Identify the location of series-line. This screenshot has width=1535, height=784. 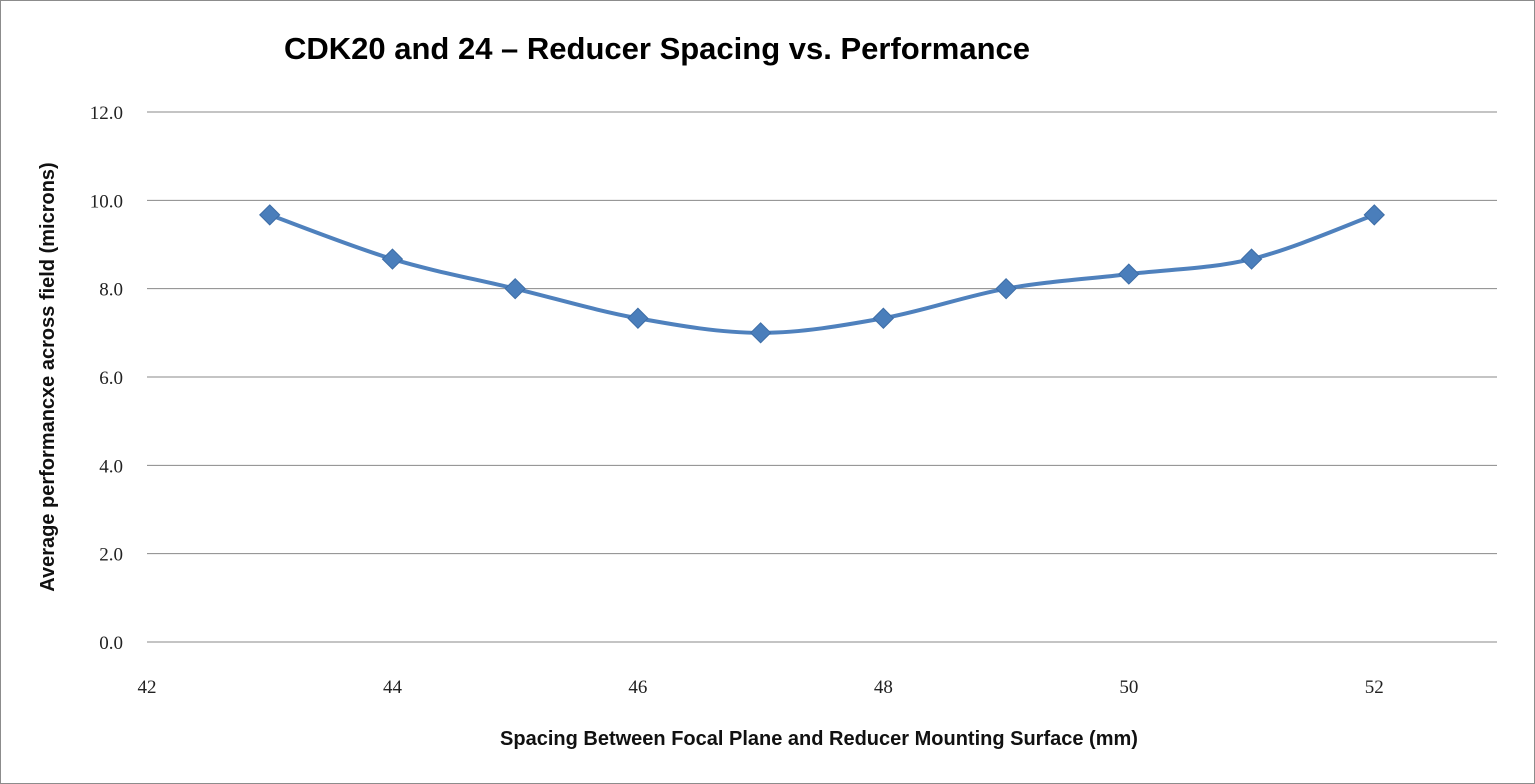
(822, 273).